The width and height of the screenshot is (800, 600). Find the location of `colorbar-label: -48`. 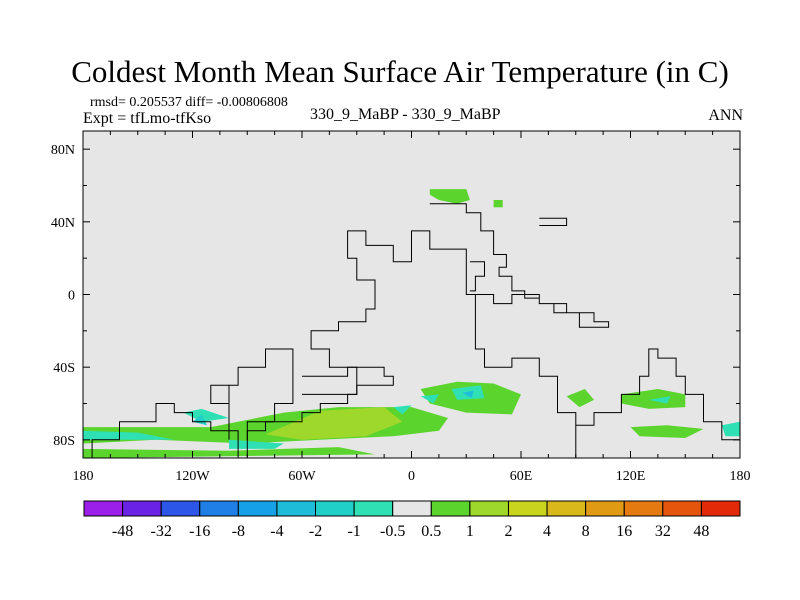

colorbar-label: -48 is located at coordinates (122, 531).